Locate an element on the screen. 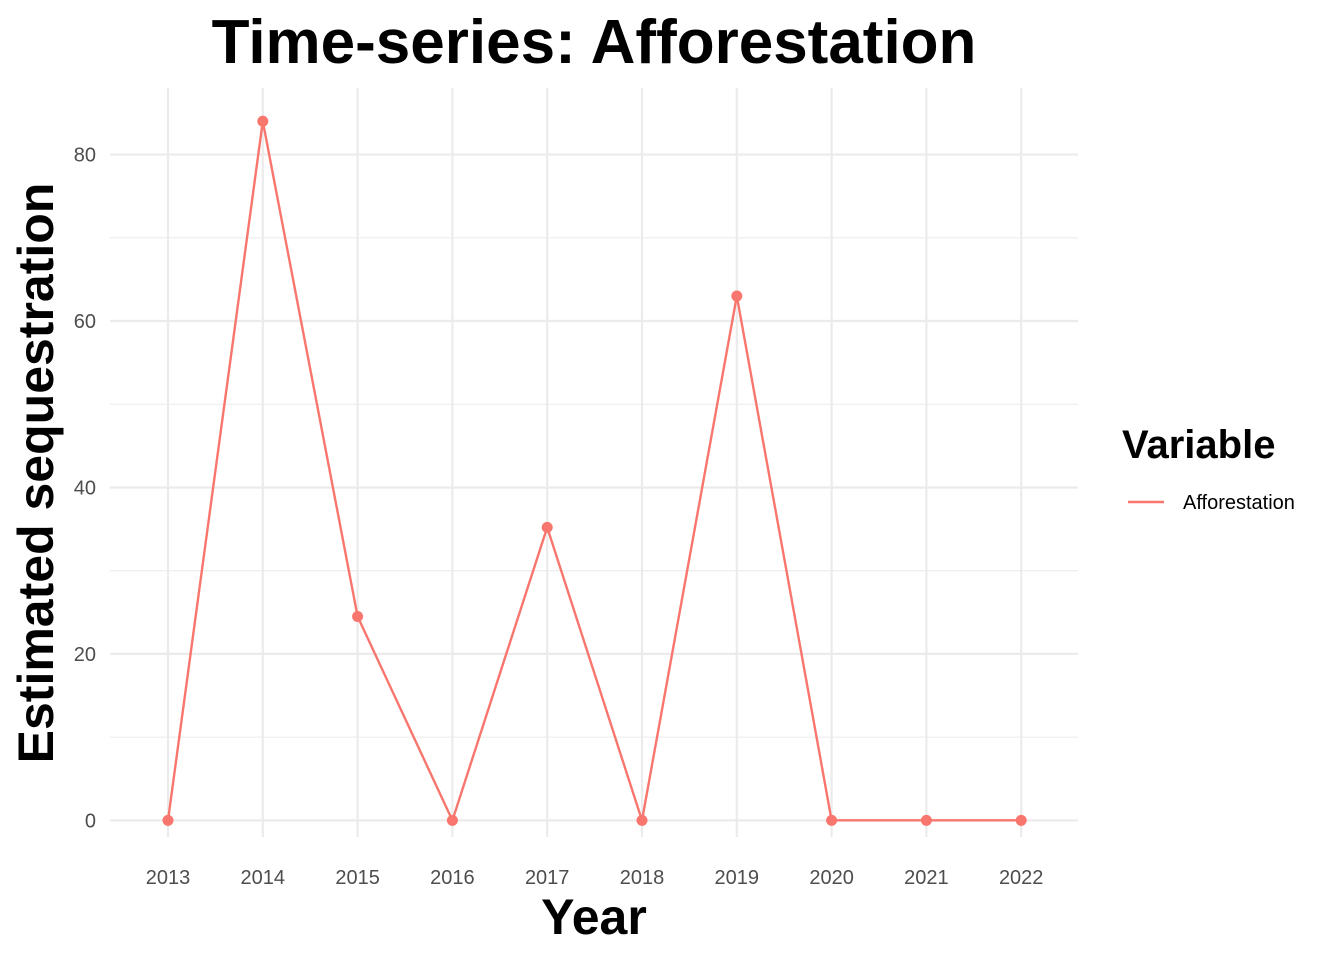 The height and width of the screenshot is (960, 1344). y-tick-label: 80 is located at coordinates (85, 156).